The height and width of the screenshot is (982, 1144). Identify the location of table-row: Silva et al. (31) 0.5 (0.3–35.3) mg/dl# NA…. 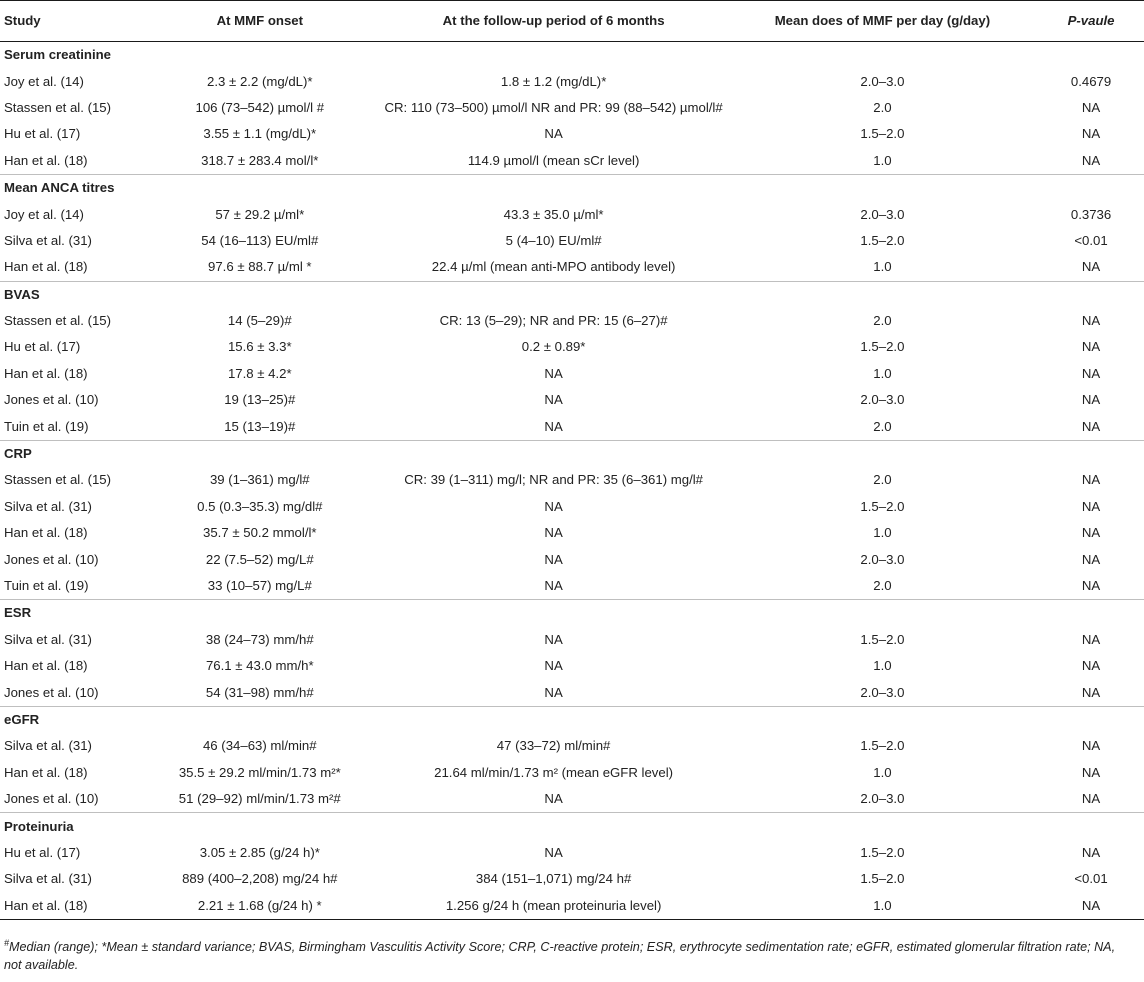
(572, 507).